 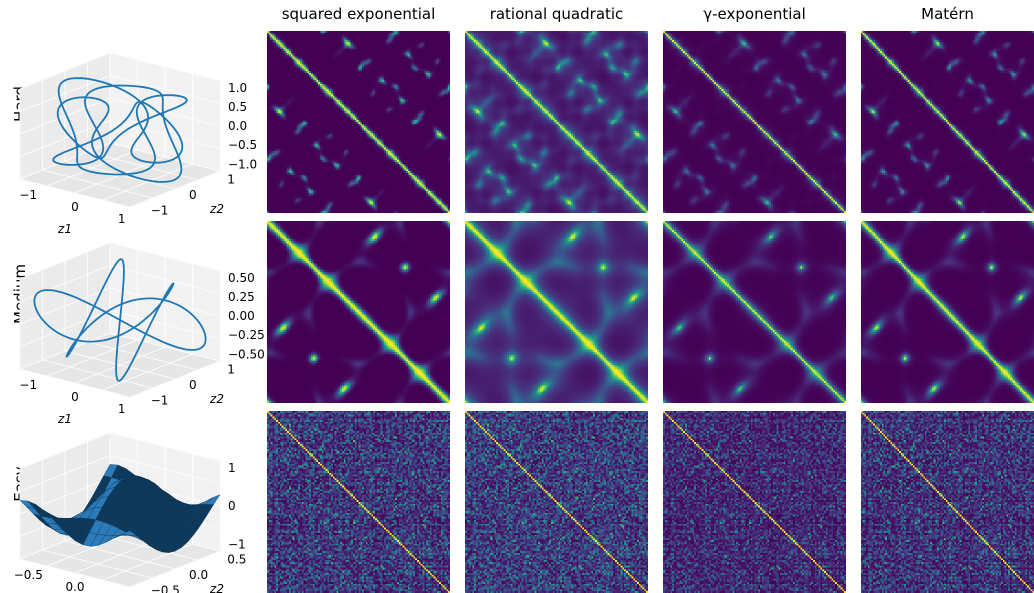 I want to click on z-tick-label: −0.5, so click(x=242, y=145).